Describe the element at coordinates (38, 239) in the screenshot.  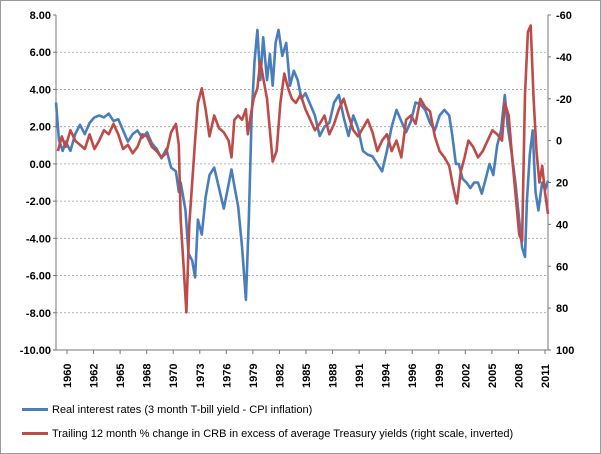
I see `y-left-tick-label: -4.00` at that location.